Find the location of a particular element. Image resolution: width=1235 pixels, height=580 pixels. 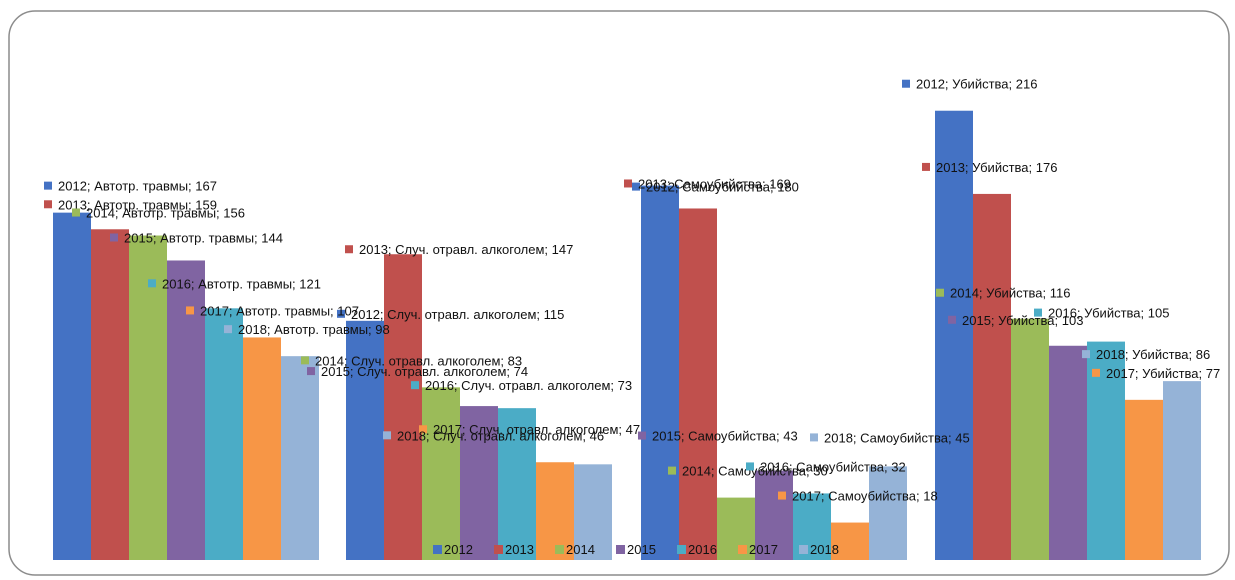

legend-marker-2017 is located at coordinates (742, 549).